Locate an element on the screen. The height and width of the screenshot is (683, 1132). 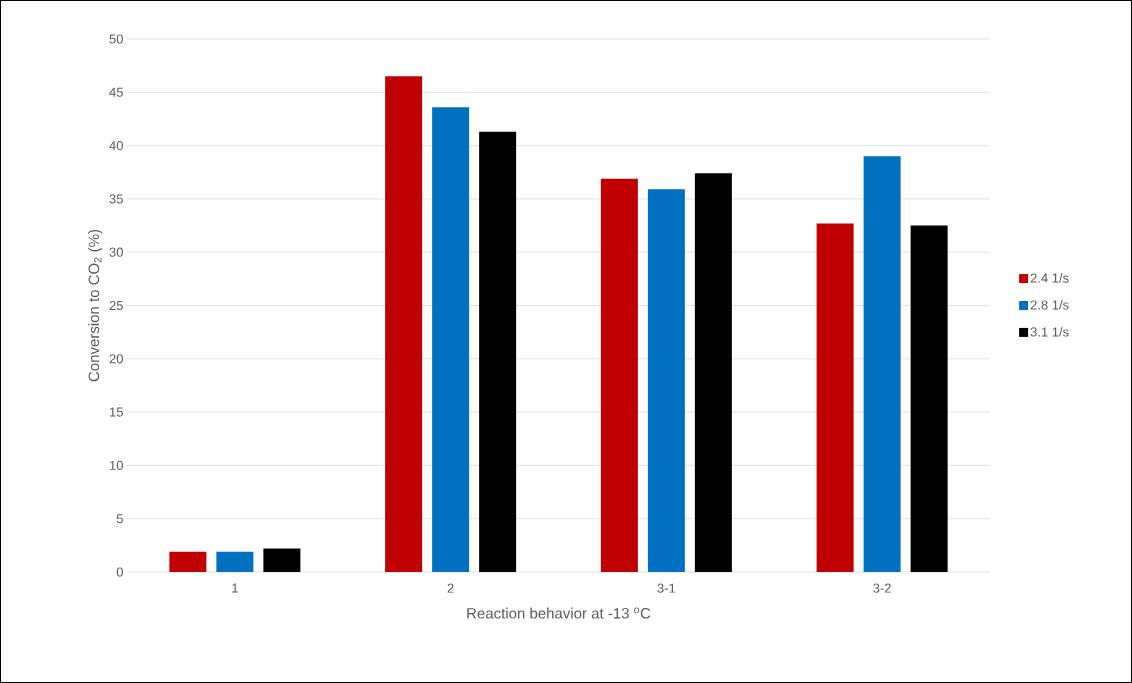
y-tick-label: 0 is located at coordinates (119, 572).